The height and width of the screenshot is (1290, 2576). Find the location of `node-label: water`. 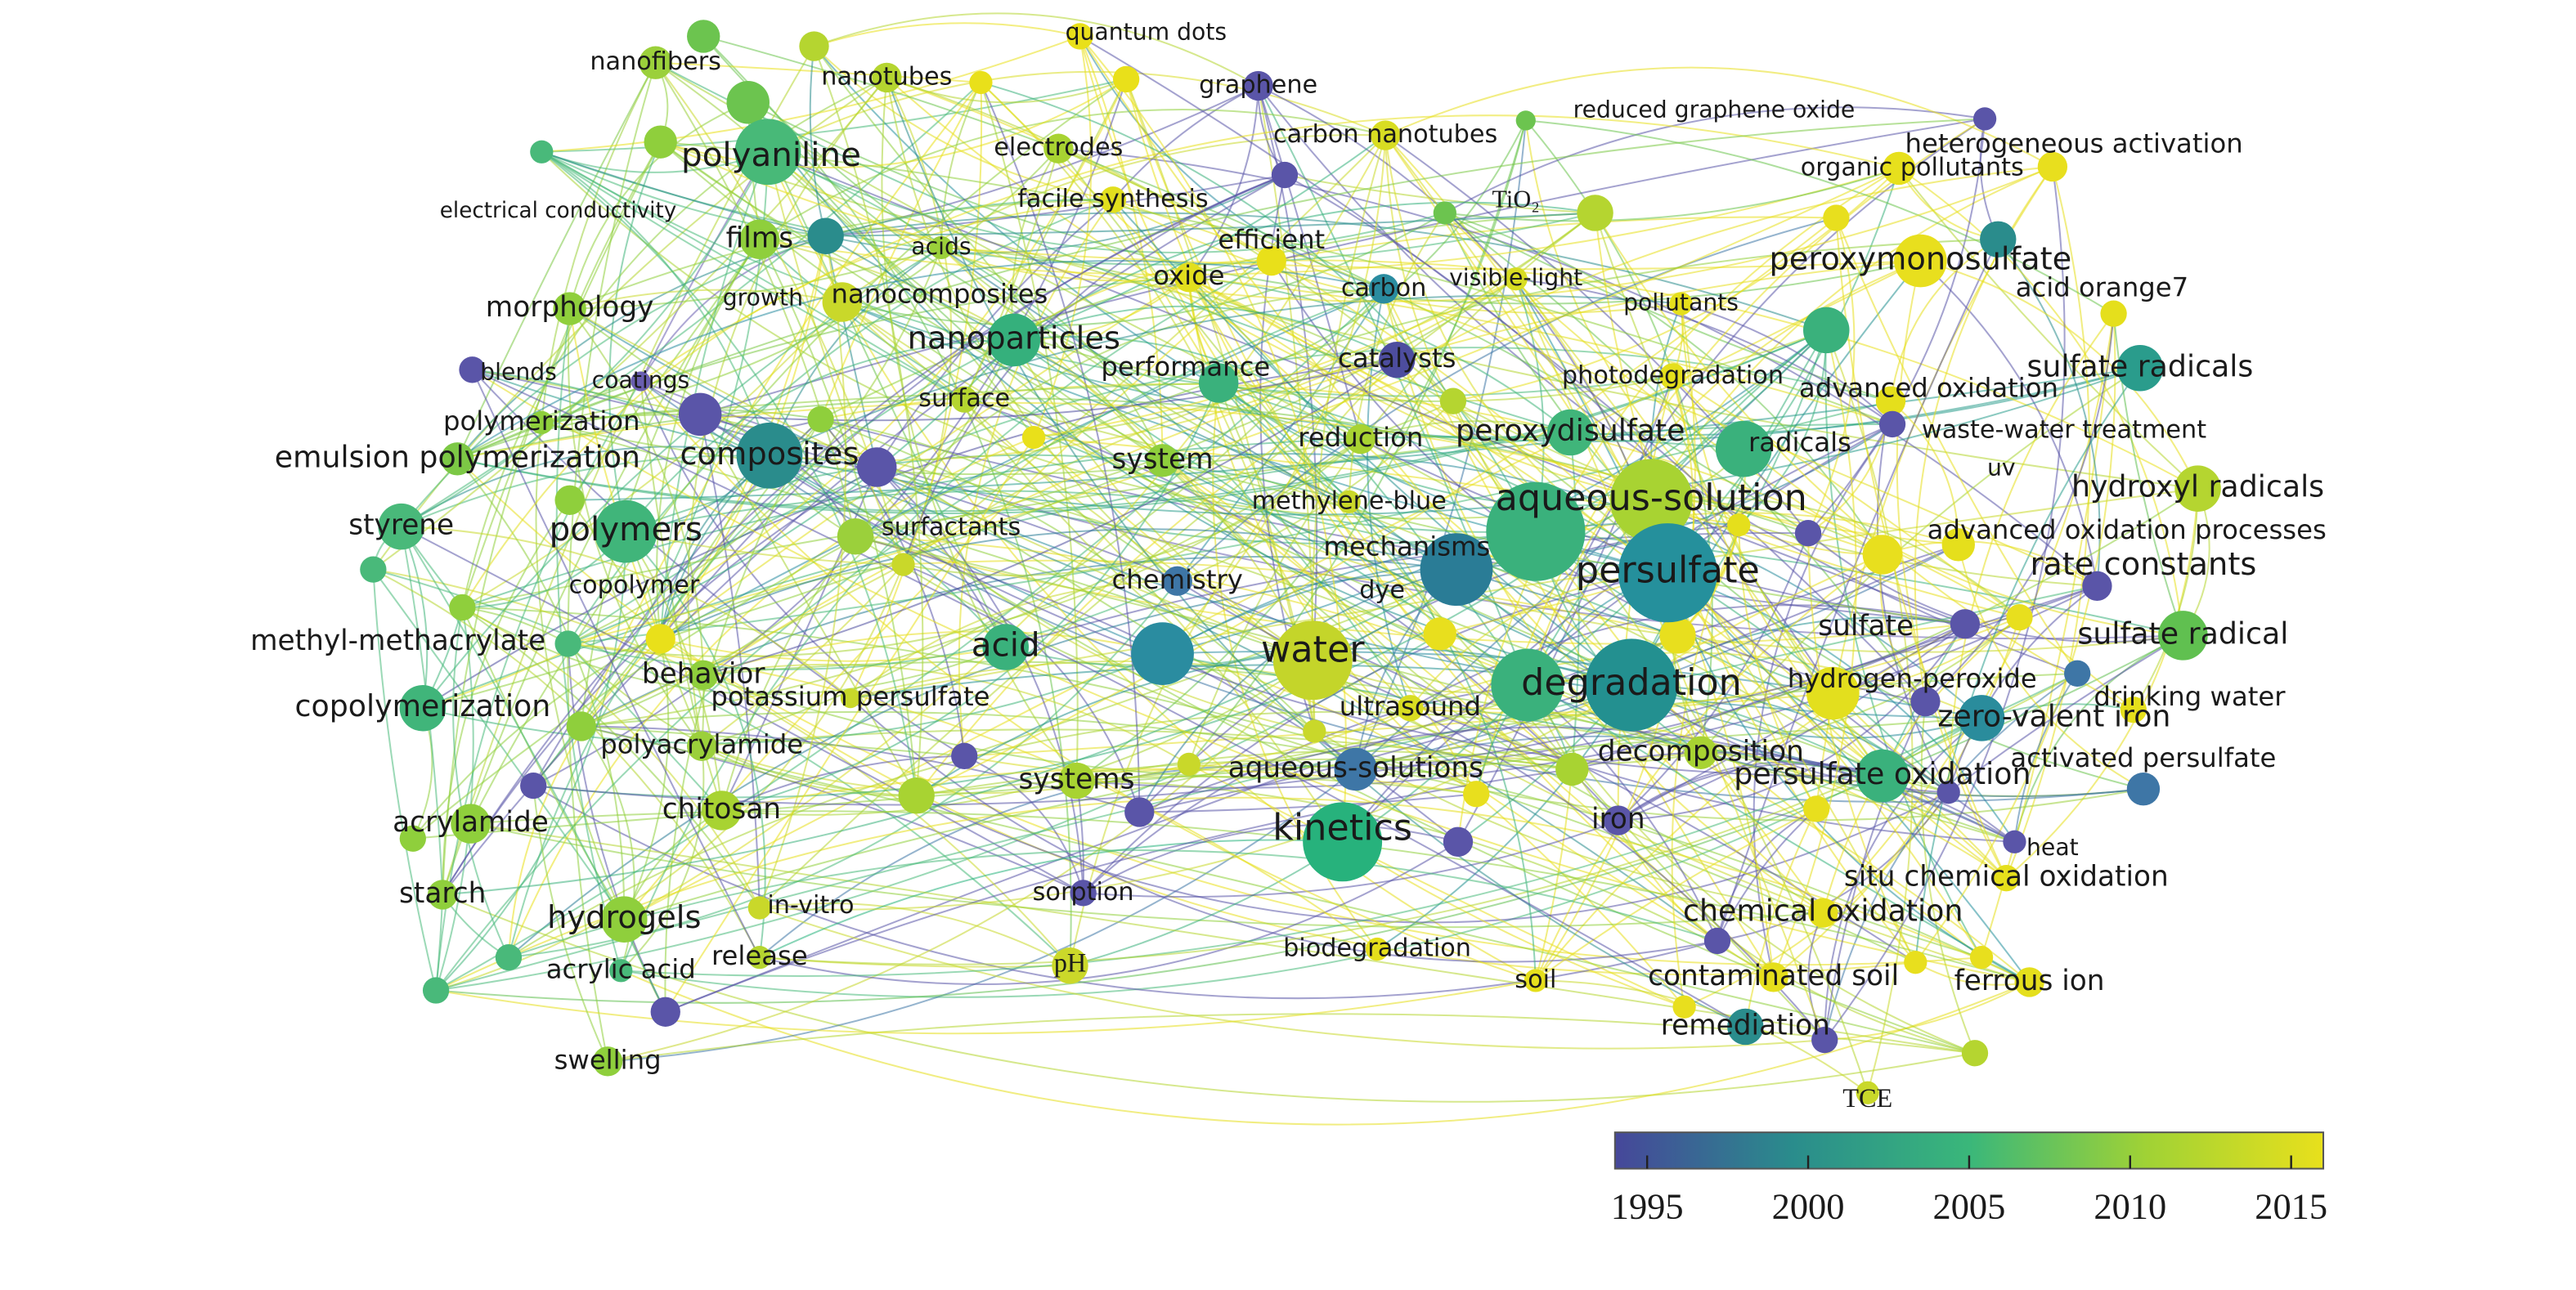

node-label: water is located at coordinates (1313, 650).